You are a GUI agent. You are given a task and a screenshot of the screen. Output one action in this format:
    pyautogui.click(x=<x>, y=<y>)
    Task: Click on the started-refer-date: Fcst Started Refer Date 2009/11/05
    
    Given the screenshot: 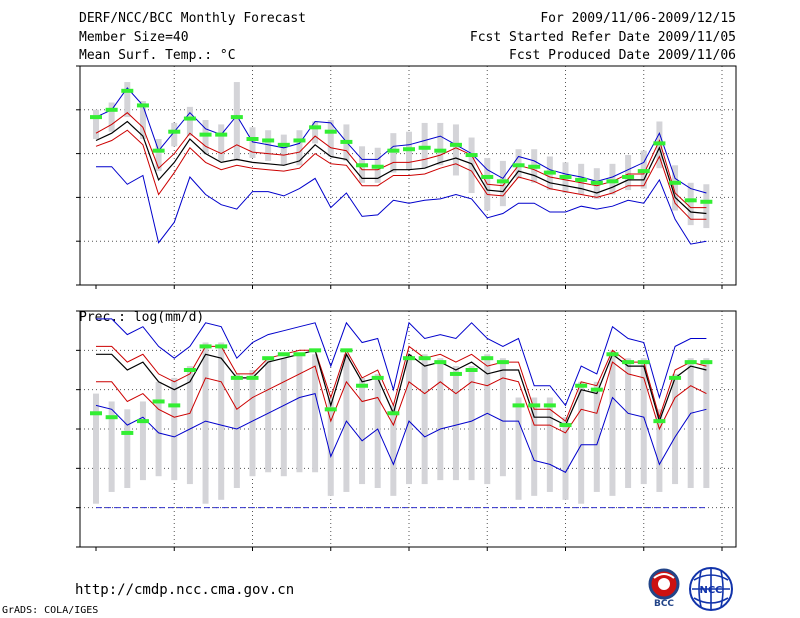 What is the action you would take?
    pyautogui.click(x=602, y=37)
    